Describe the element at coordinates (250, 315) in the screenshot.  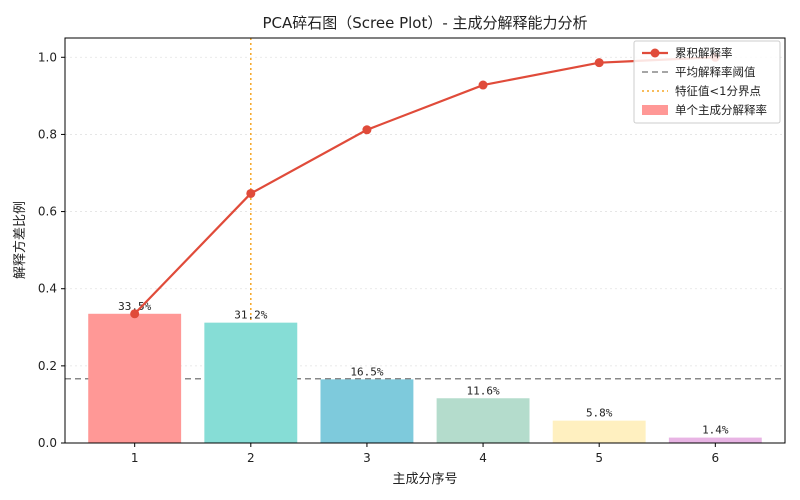
I see `bar-value-label: 31.2%` at that location.